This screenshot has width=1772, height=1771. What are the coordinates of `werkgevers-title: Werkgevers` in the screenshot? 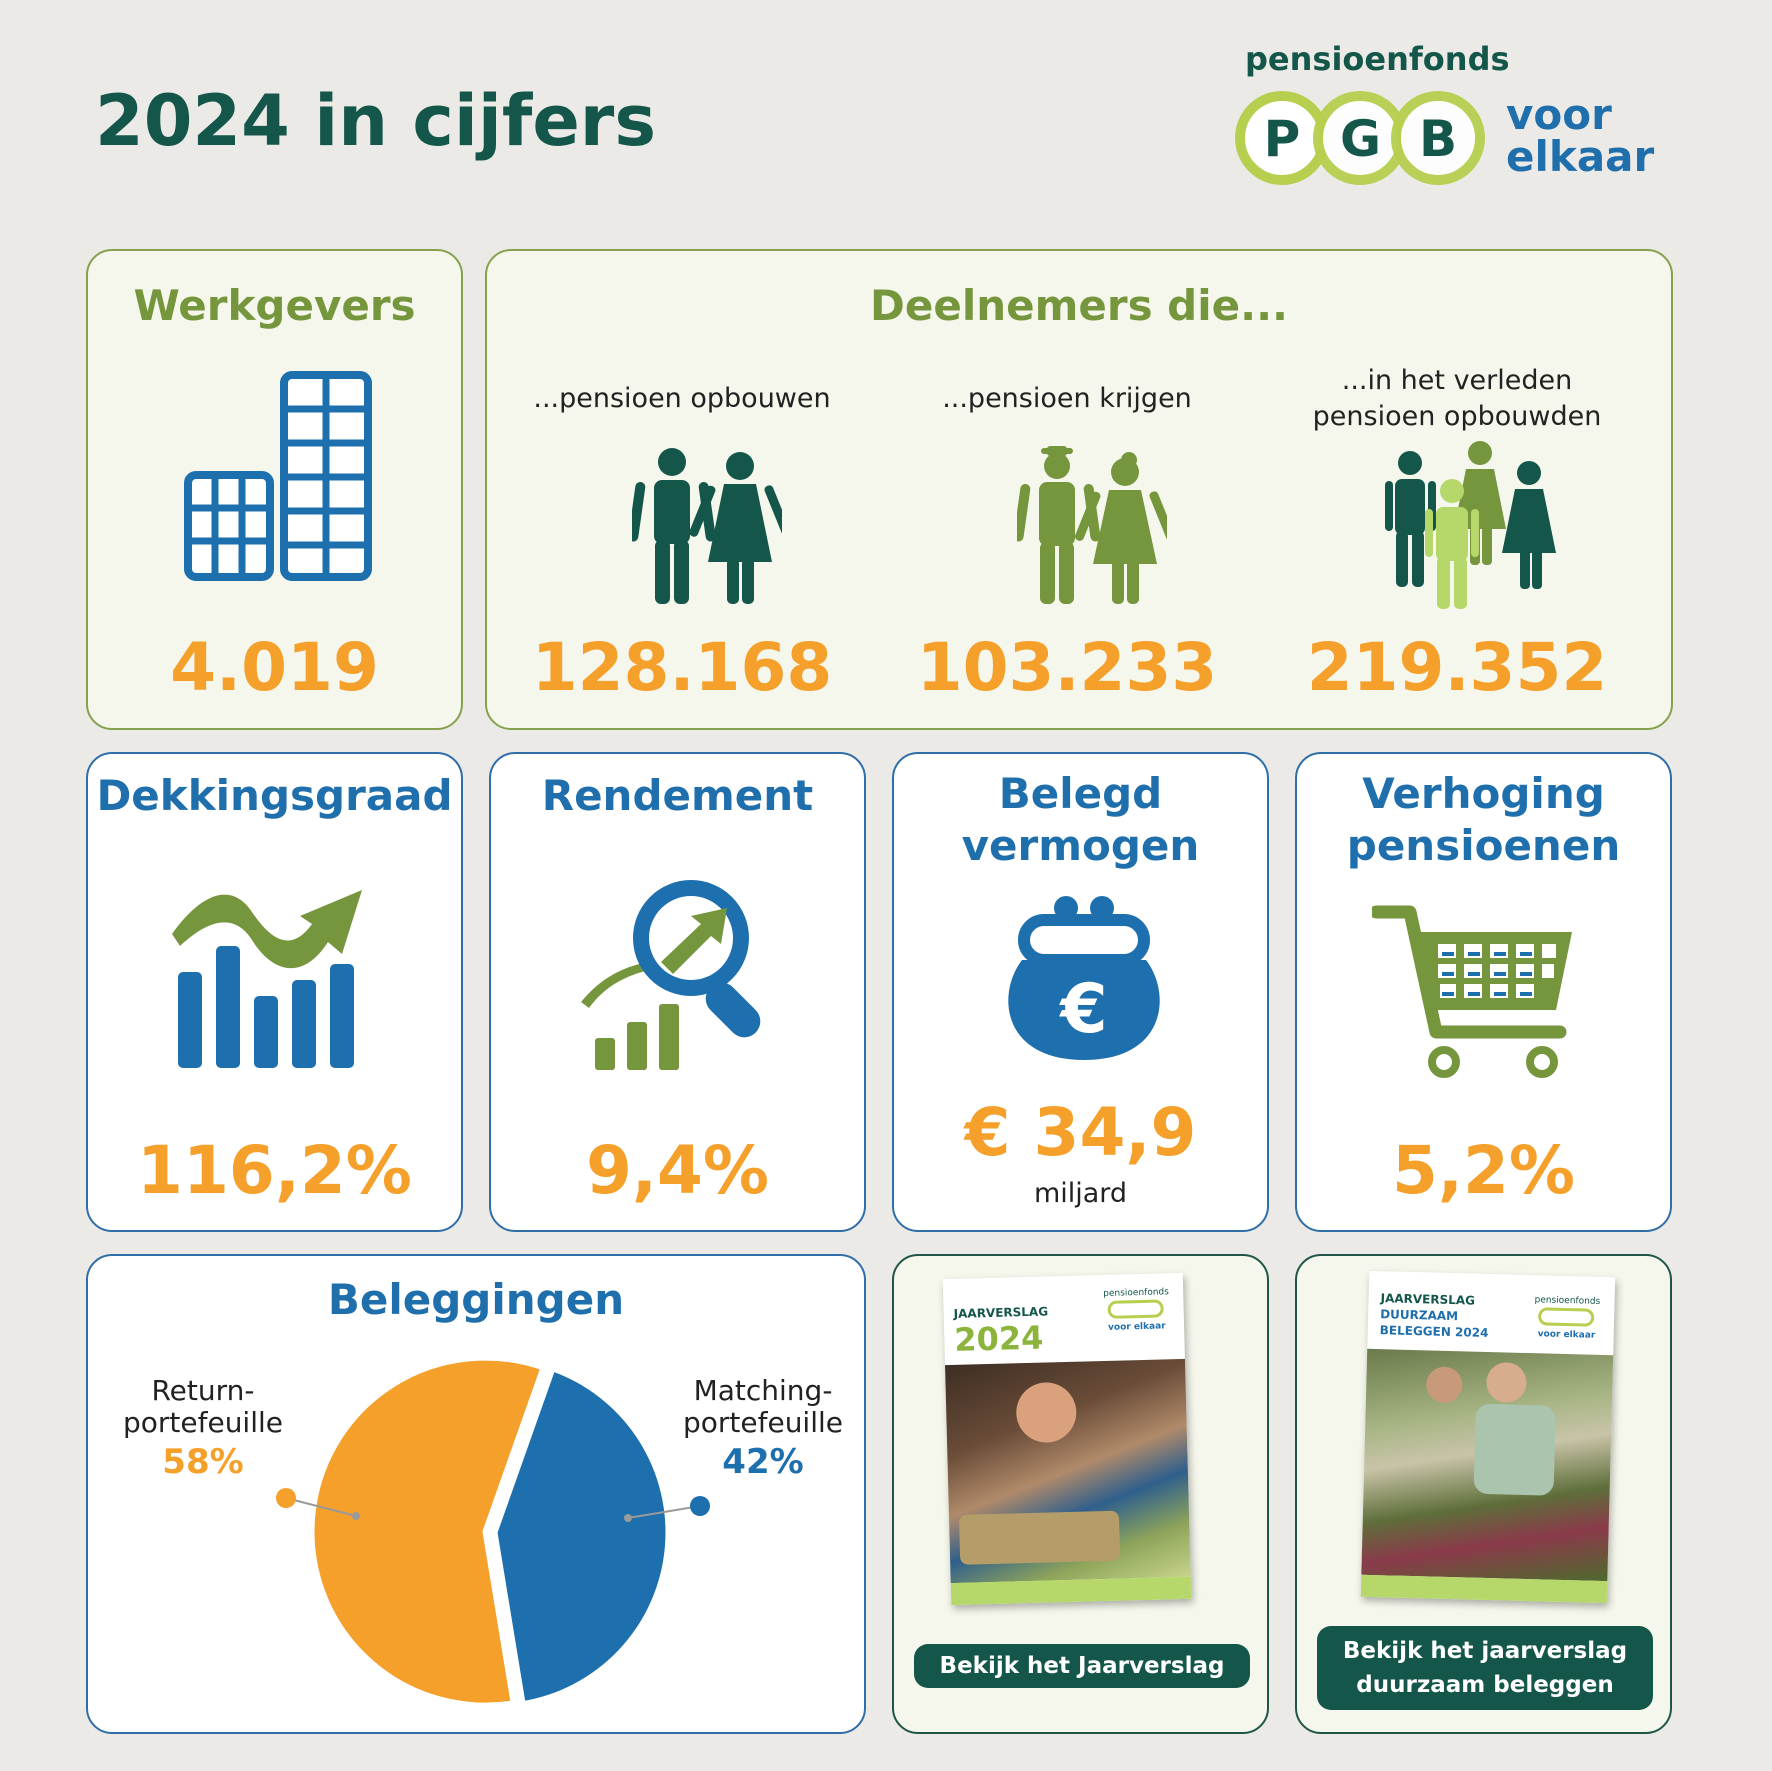 It's located at (274, 305).